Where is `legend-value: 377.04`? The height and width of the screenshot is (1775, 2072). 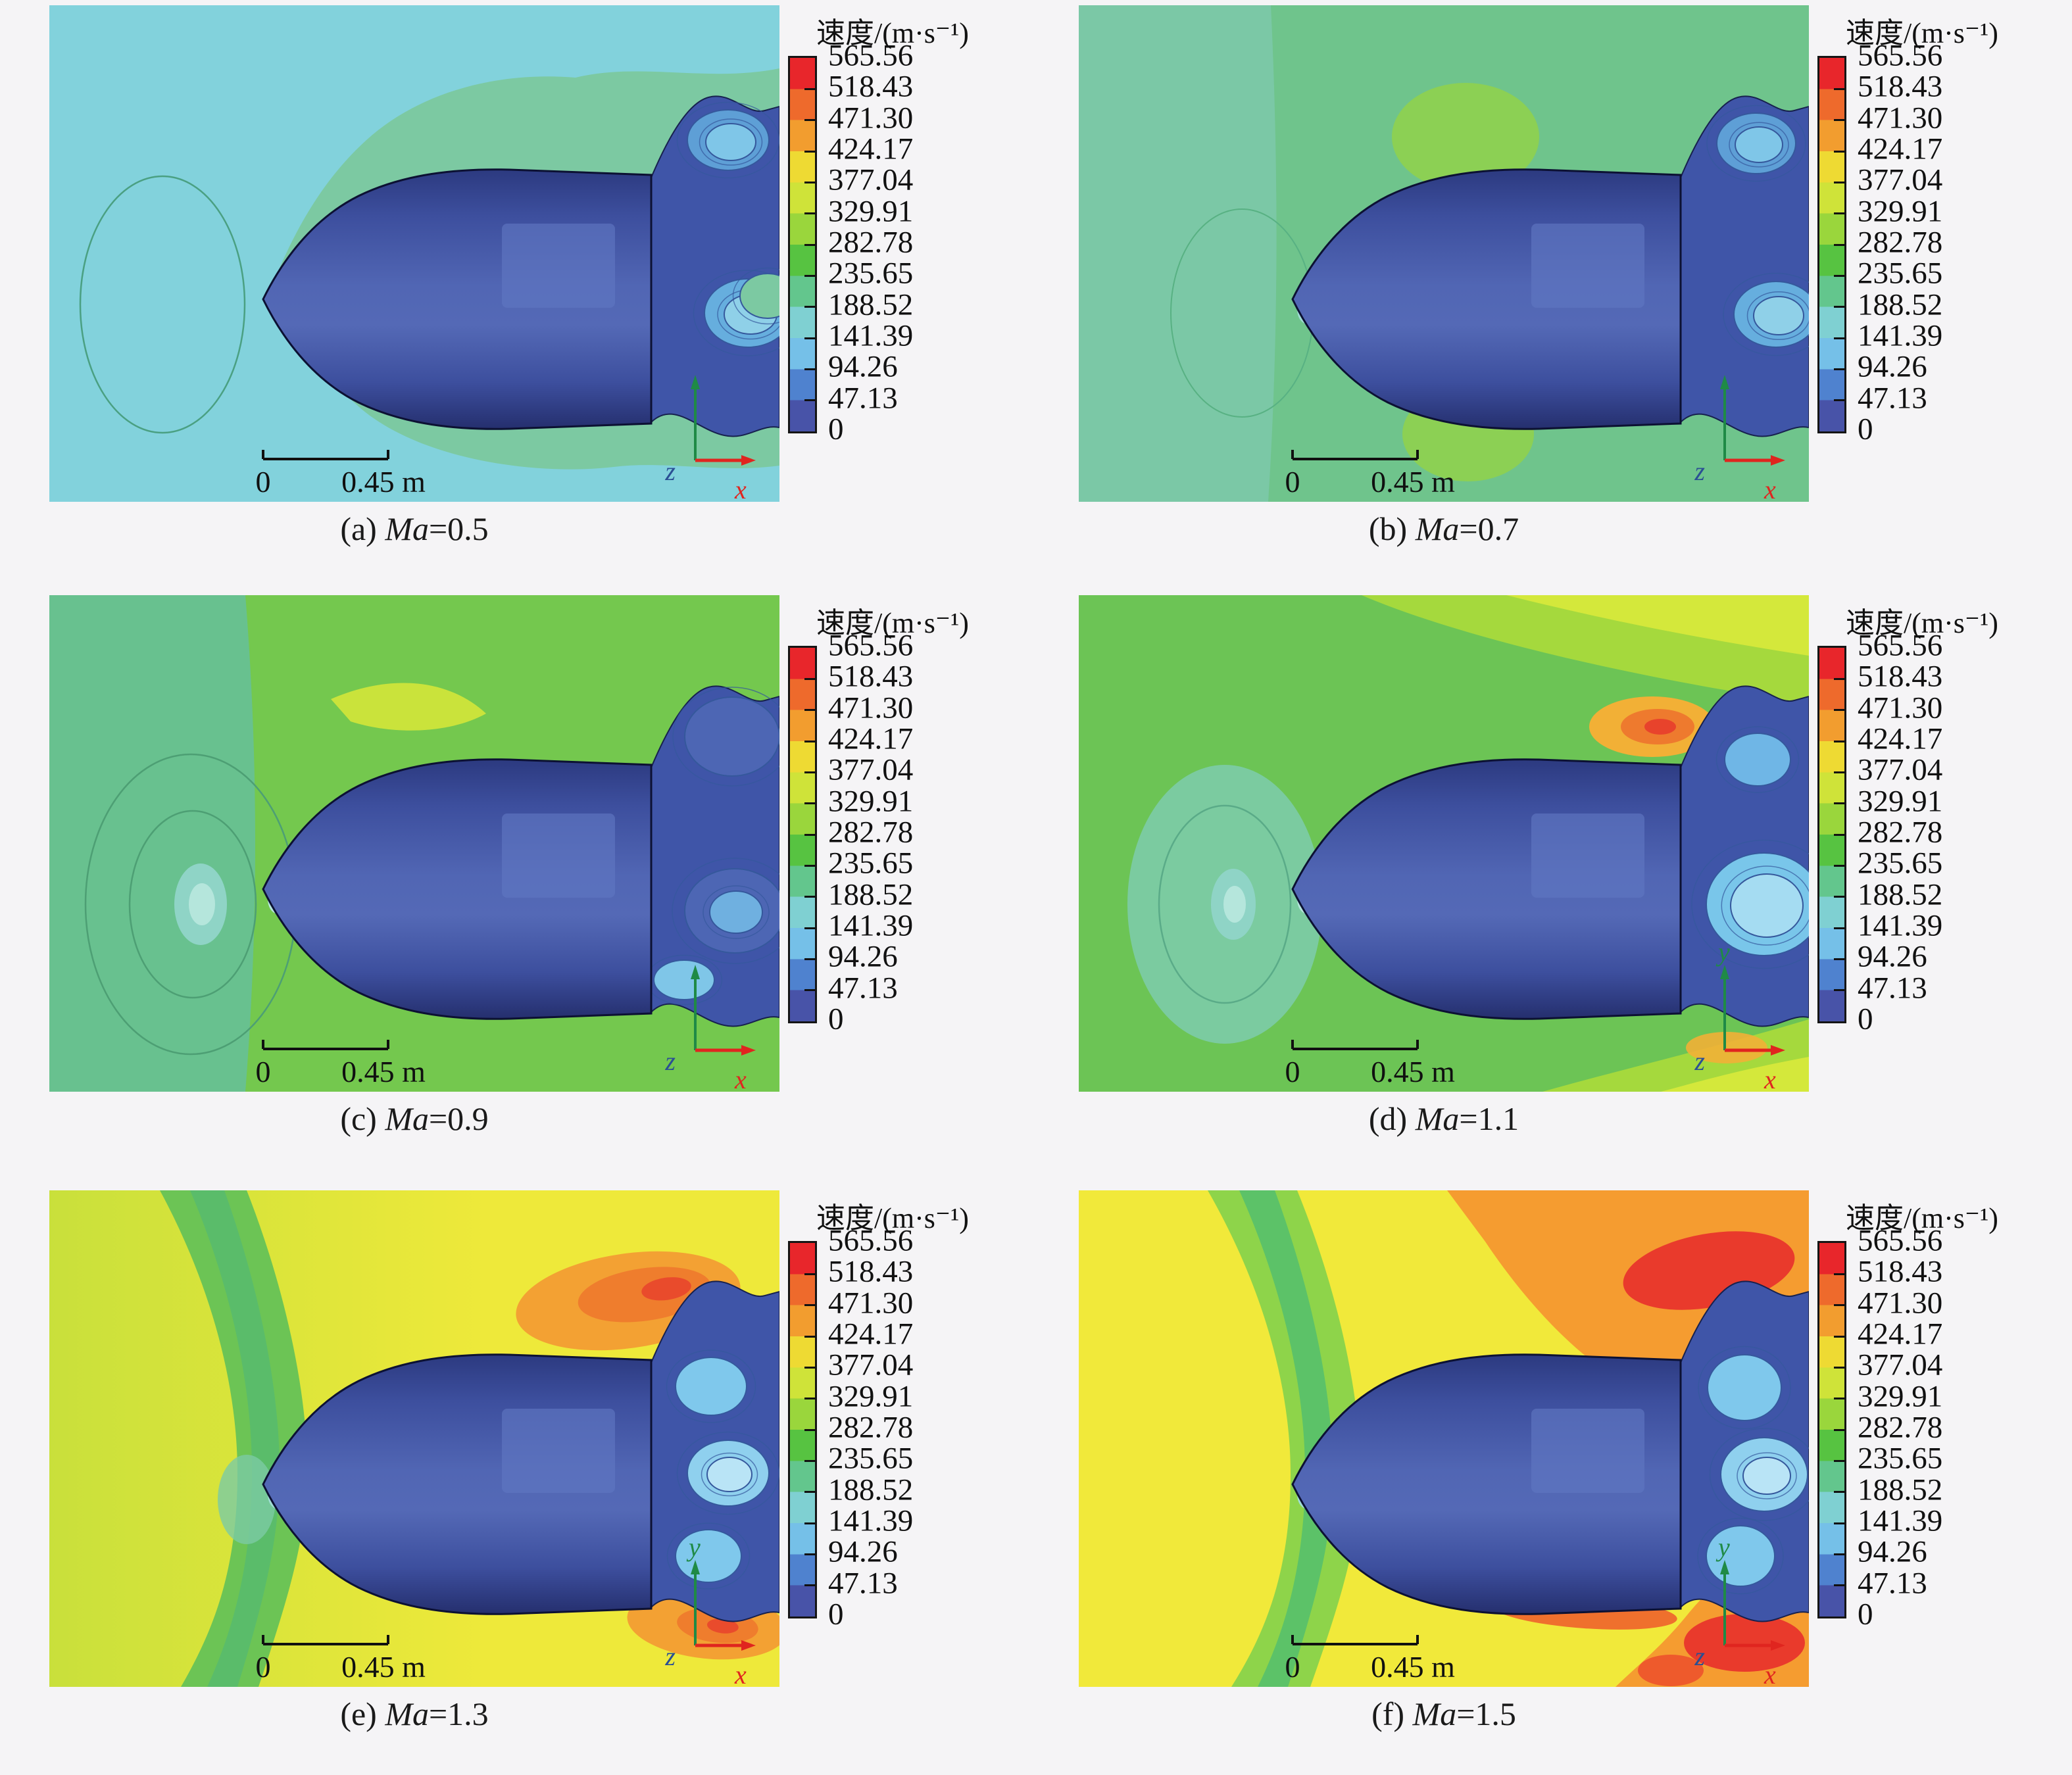
legend-value: 377.04 is located at coordinates (1900, 769).